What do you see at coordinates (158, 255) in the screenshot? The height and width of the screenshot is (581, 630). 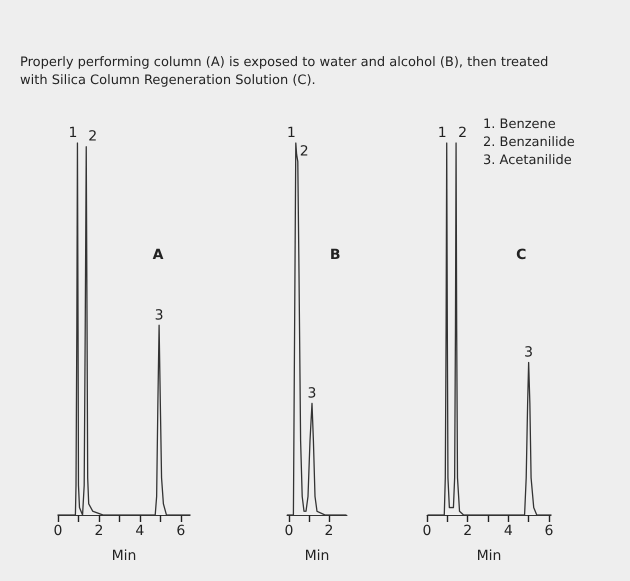 I see `text: A` at bounding box center [158, 255].